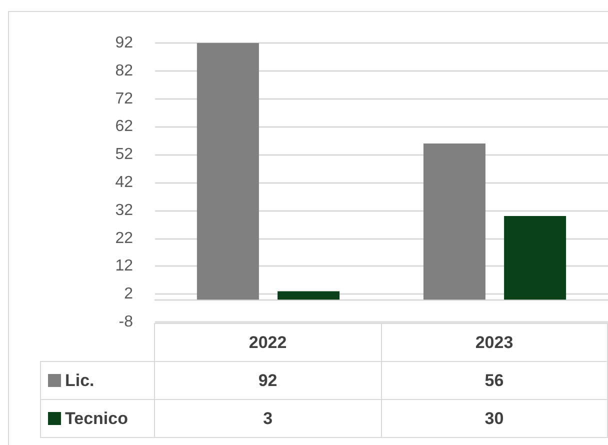  Describe the element at coordinates (124, 182) in the screenshot. I see `y-tick-label: 42` at that location.